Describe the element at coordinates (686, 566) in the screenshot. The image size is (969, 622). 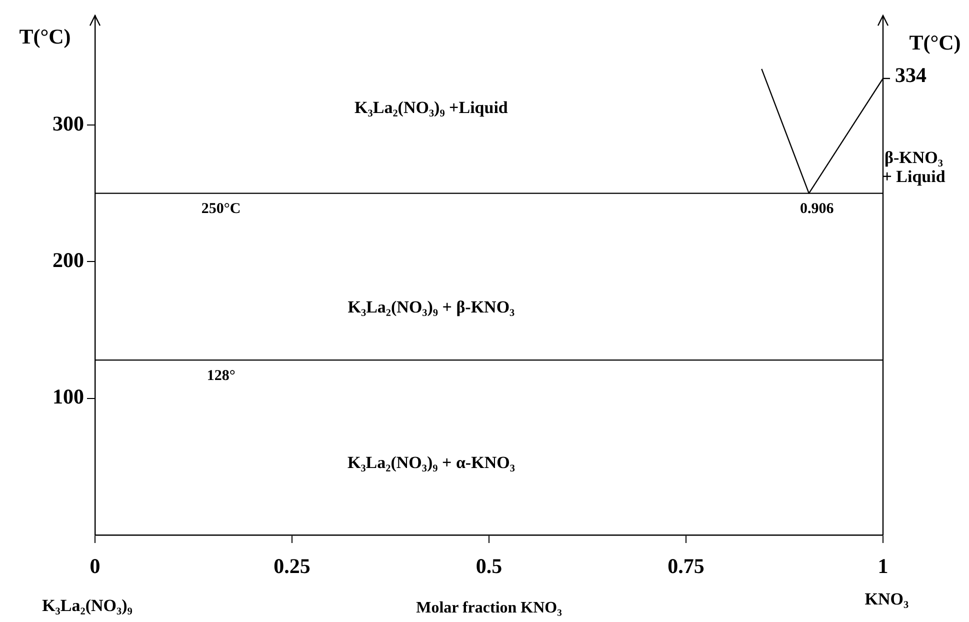
I see `x-tick-label: 0.75` at that location.